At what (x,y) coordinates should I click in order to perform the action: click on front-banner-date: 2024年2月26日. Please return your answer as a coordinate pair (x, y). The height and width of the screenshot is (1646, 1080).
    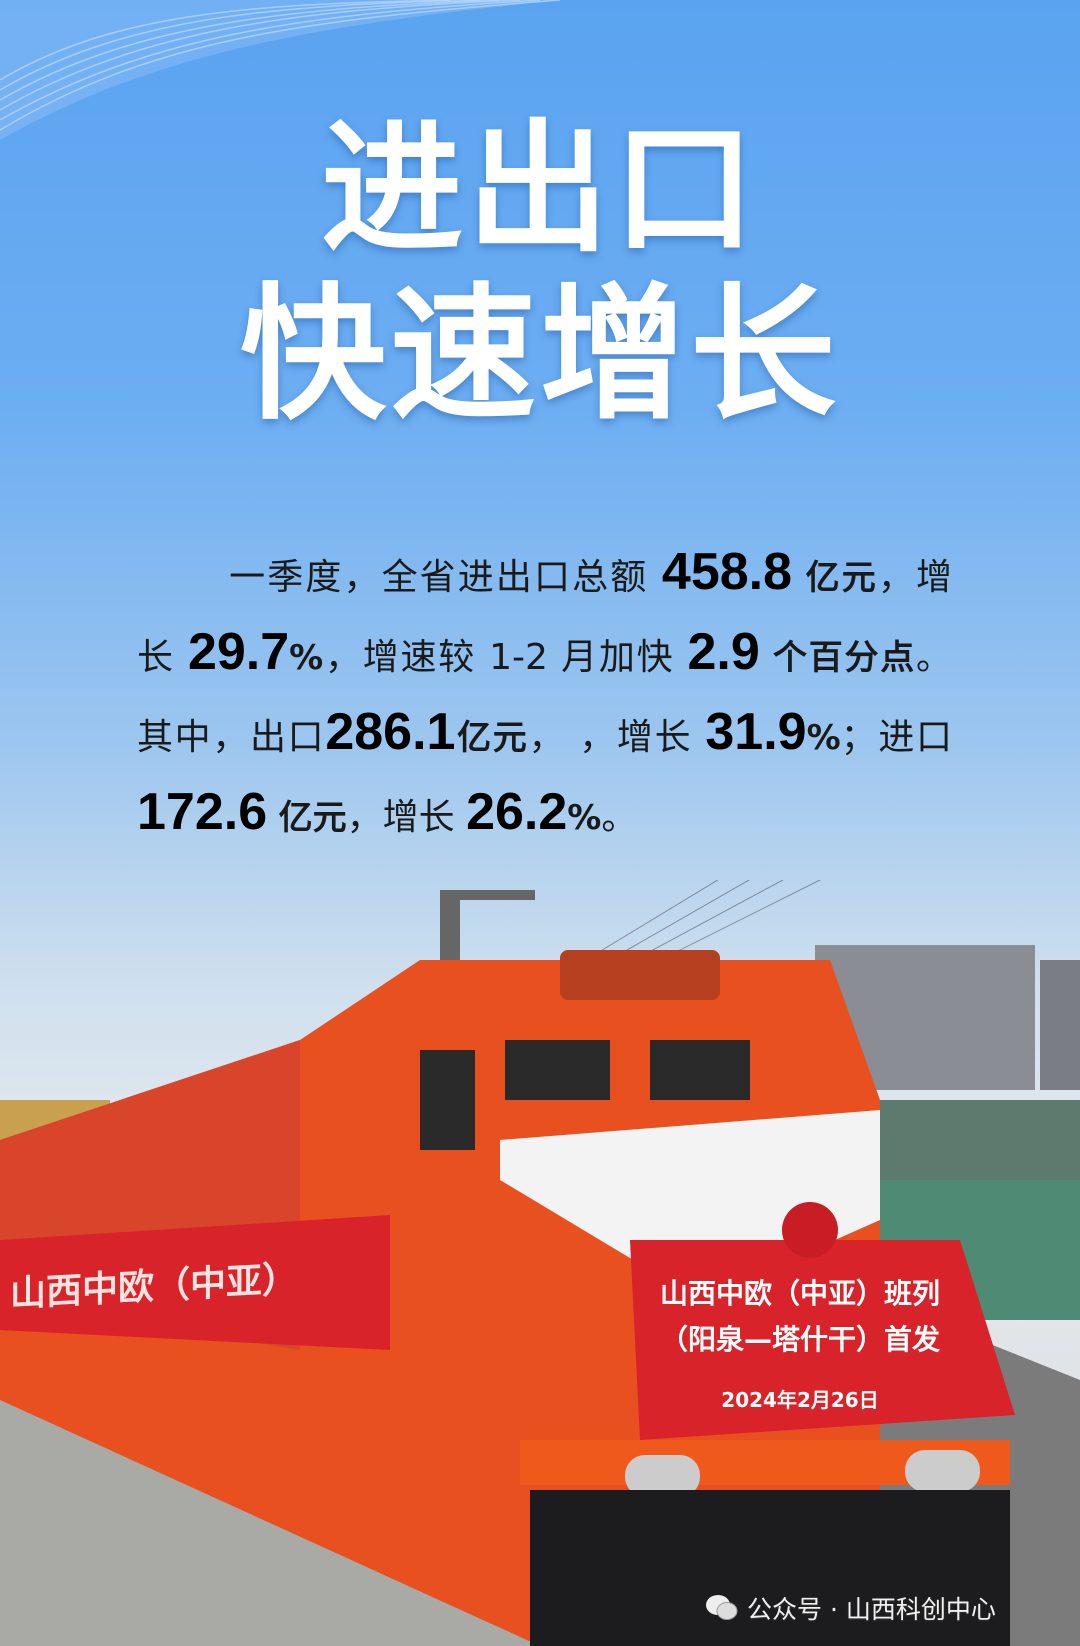
    Looking at the image, I should click on (800, 1400).